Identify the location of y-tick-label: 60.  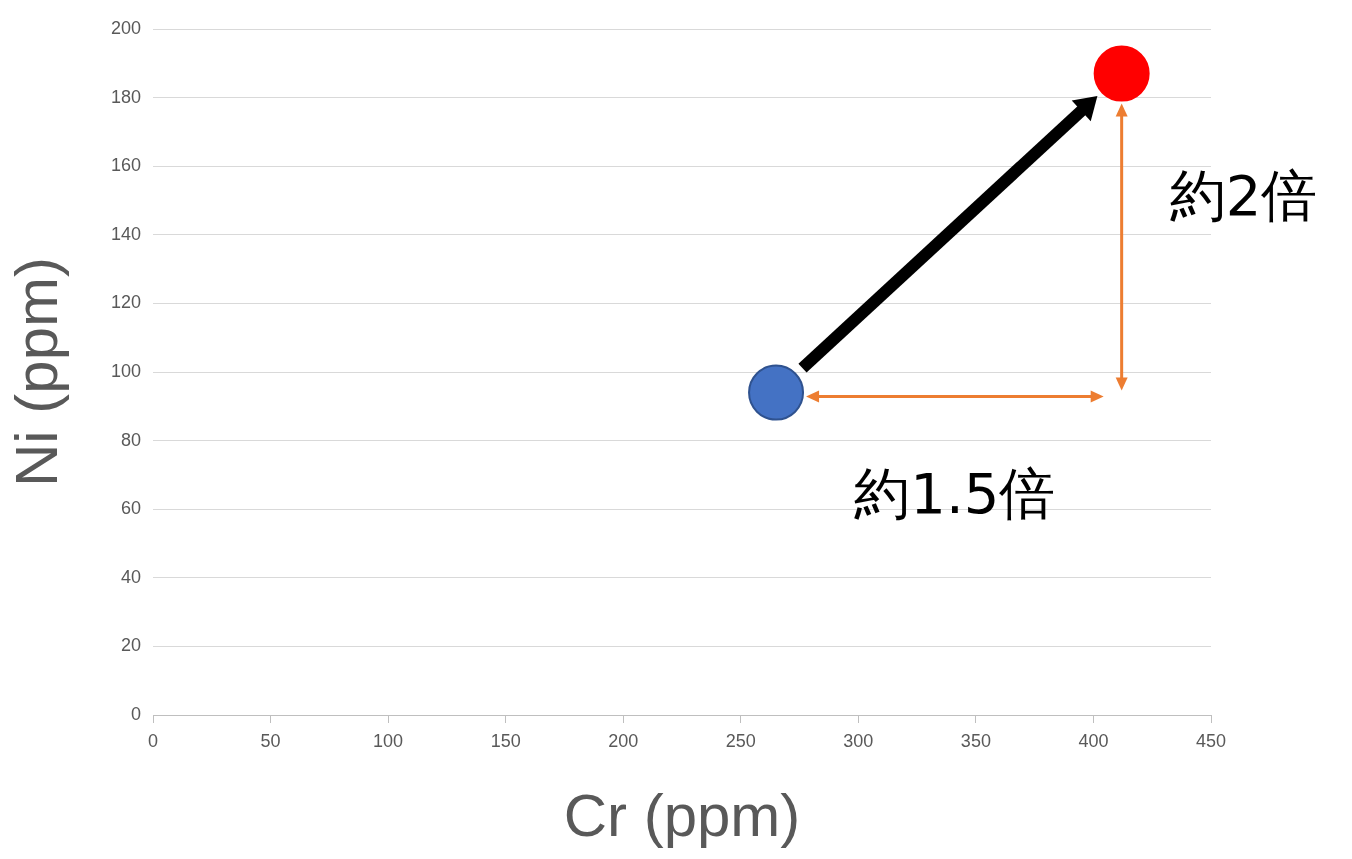
(130, 508).